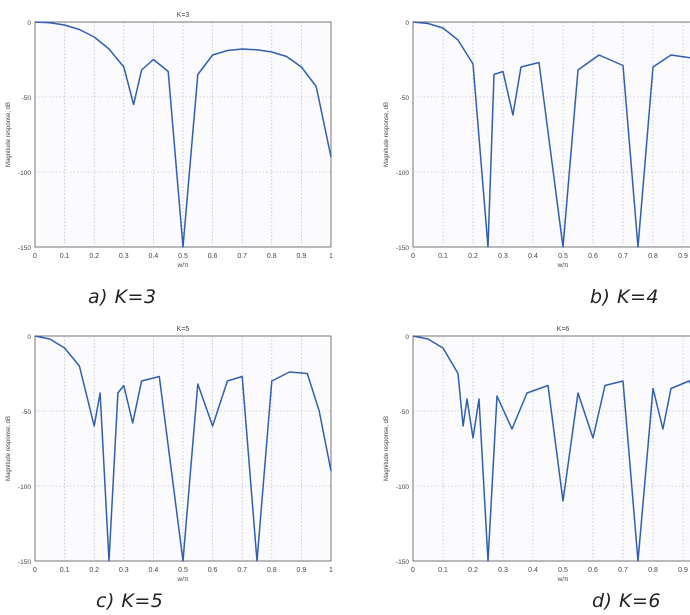  I want to click on caption-d: d) K=6, so click(626, 601).